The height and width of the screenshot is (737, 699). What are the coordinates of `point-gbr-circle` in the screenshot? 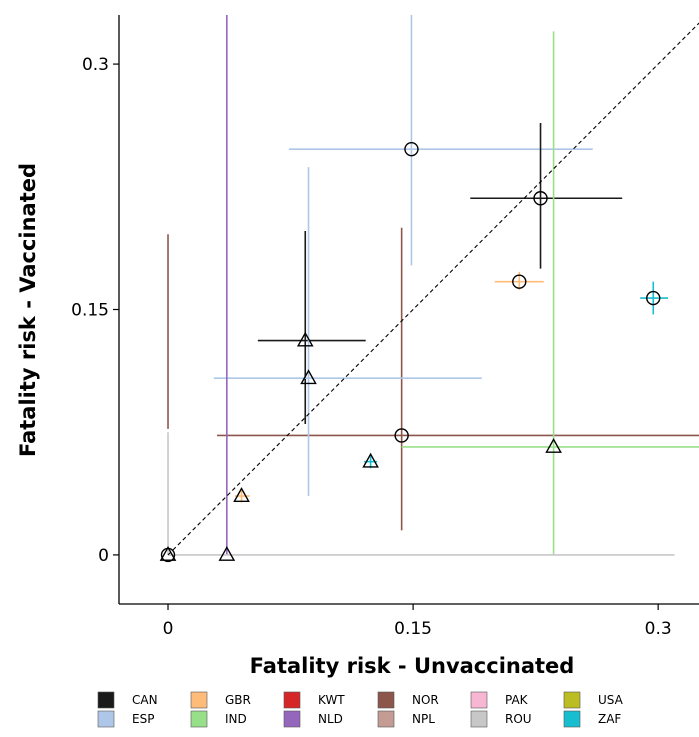 It's located at (519, 281).